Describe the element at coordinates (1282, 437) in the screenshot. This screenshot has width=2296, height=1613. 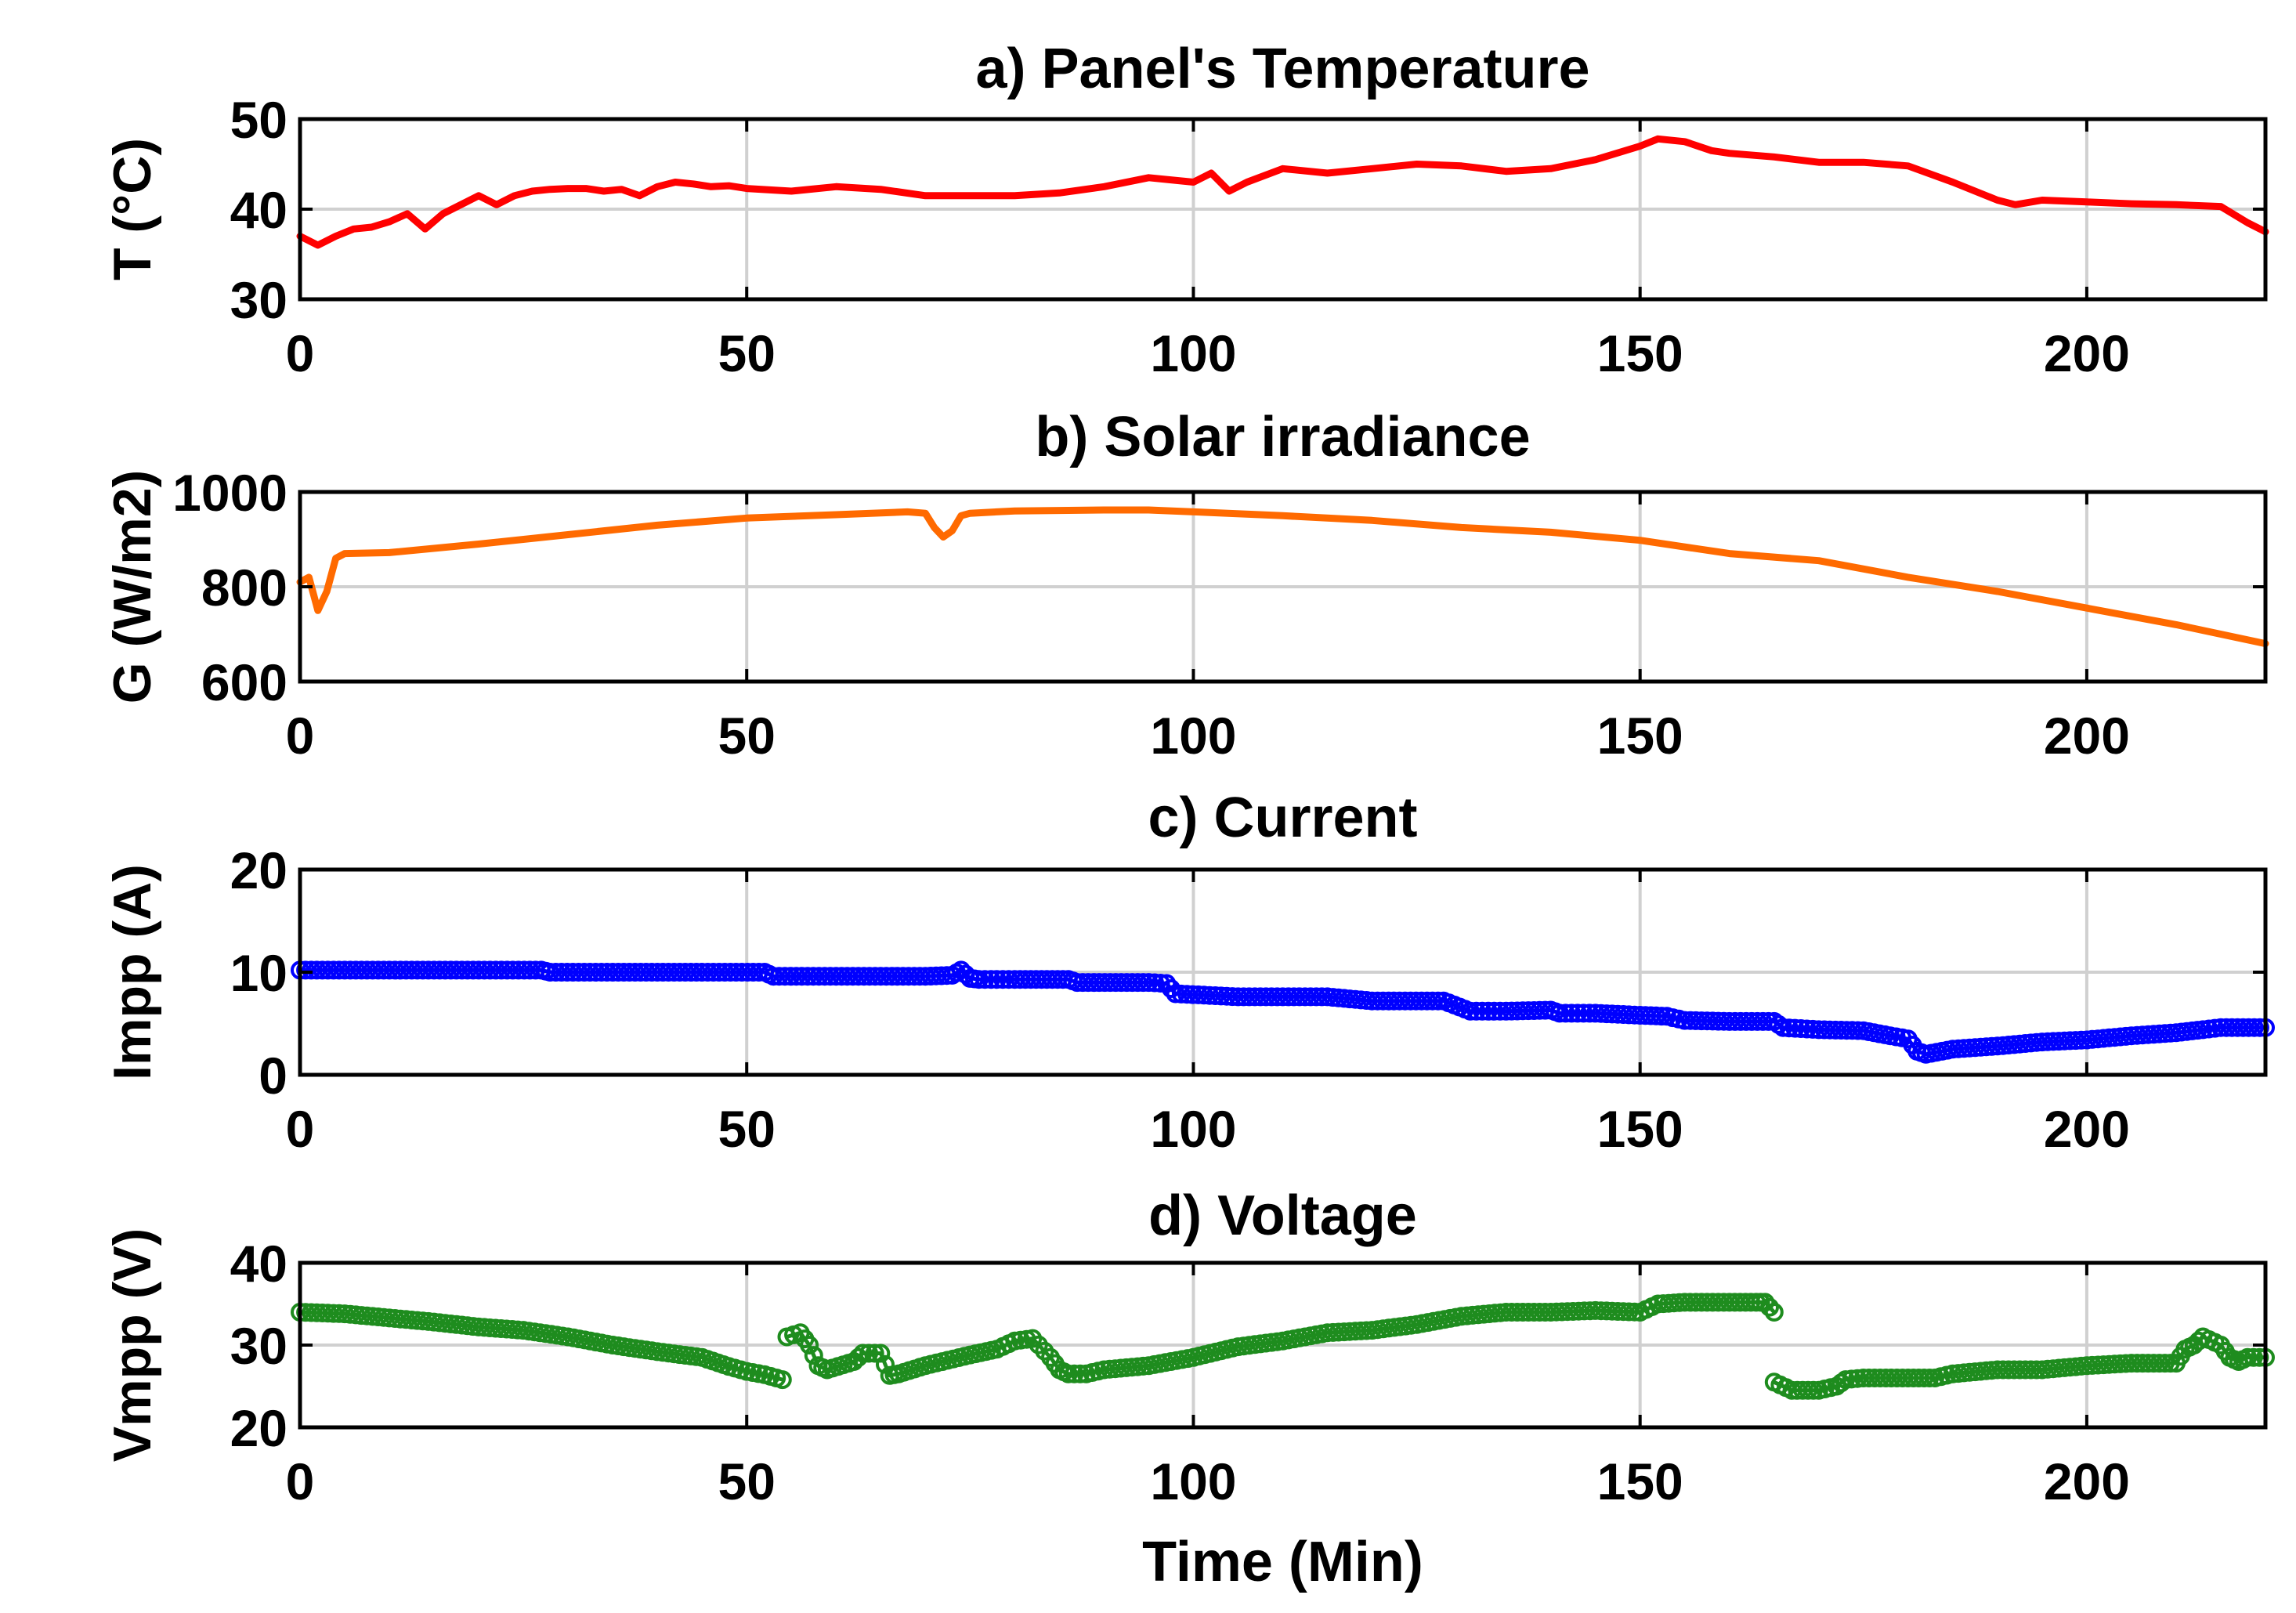
I see `panel-title: b) Solar irradiance` at that location.